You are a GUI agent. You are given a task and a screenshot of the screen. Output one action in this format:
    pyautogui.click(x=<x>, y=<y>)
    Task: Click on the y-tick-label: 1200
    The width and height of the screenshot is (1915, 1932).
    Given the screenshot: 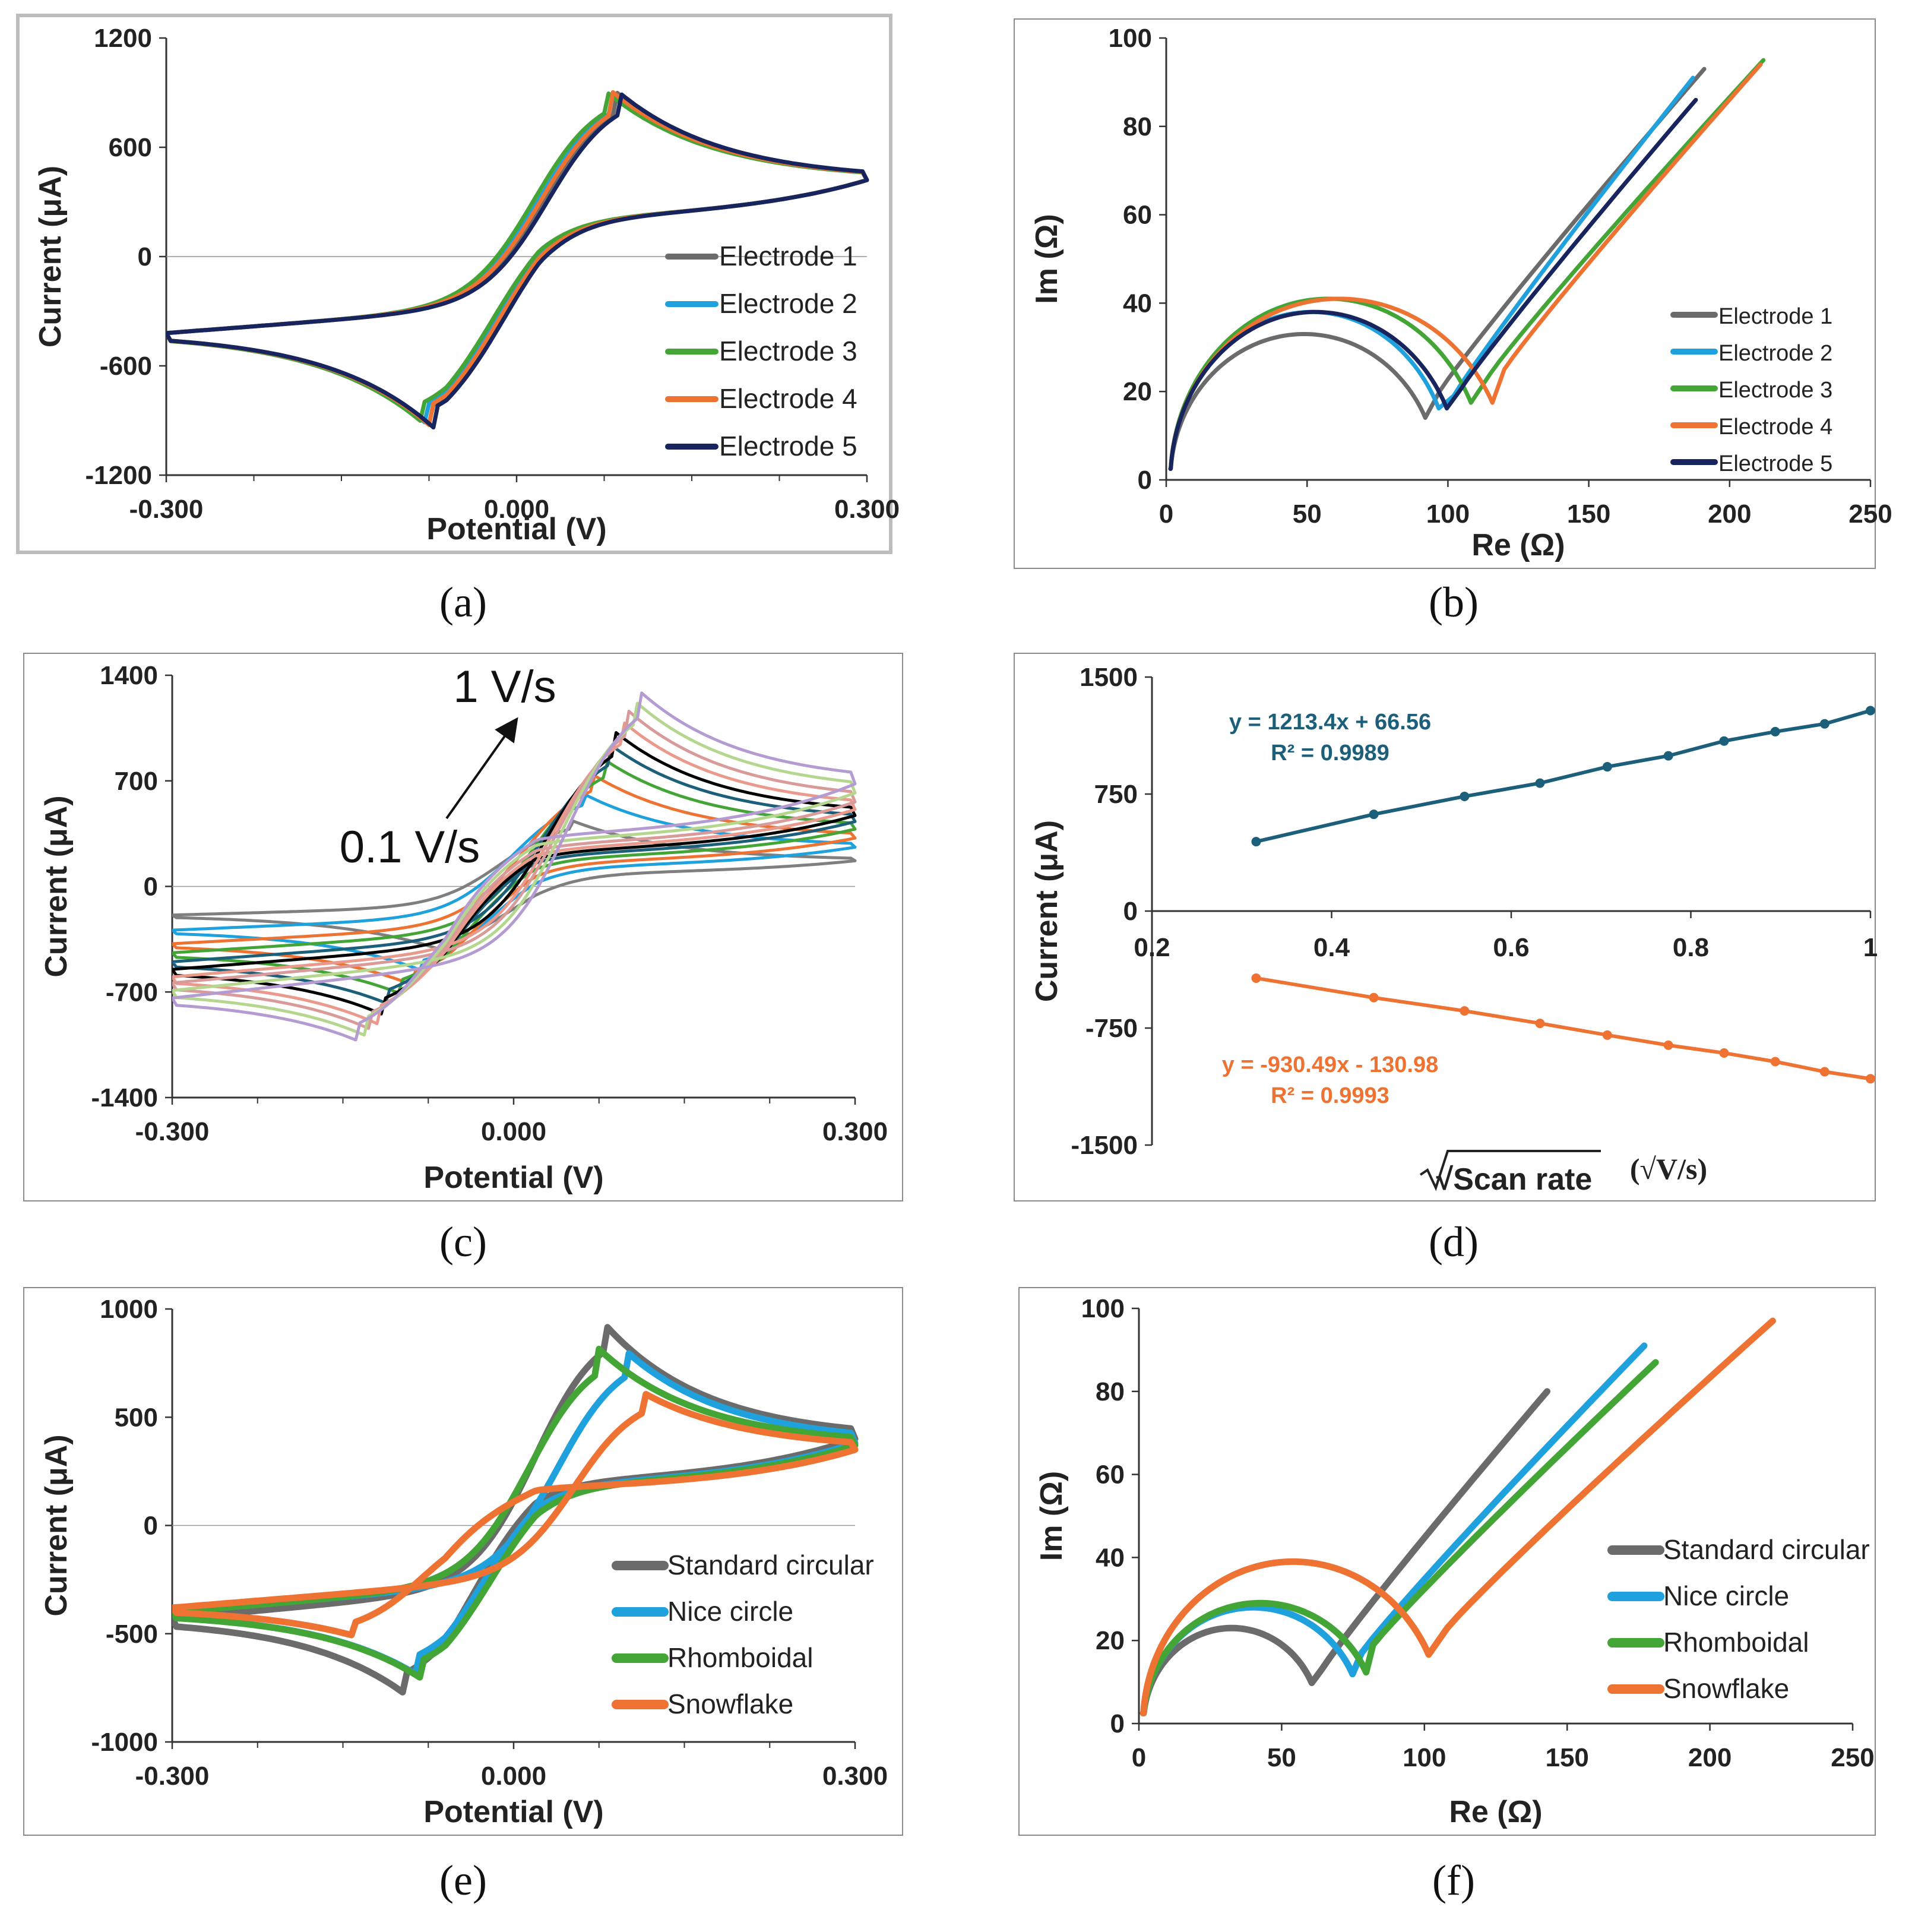 What is the action you would take?
    pyautogui.click(x=123, y=38)
    